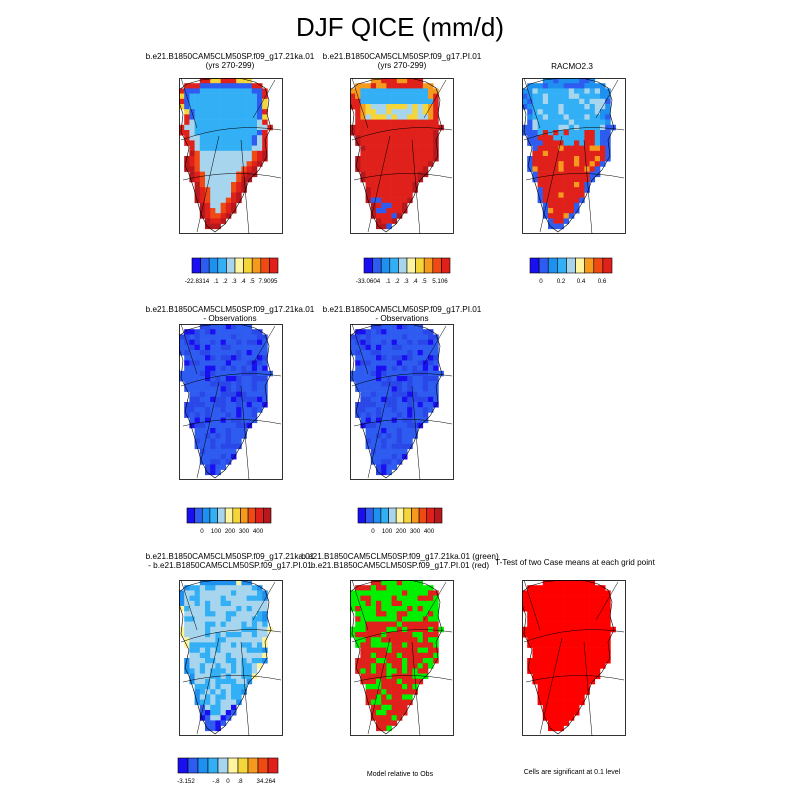 The height and width of the screenshot is (800, 800). Describe the element at coordinates (230, 565) in the screenshot. I see `panel-6-title-line2: - b.e21.B1850CAM5CLM50SP.f09_g17.PI.01` at that location.